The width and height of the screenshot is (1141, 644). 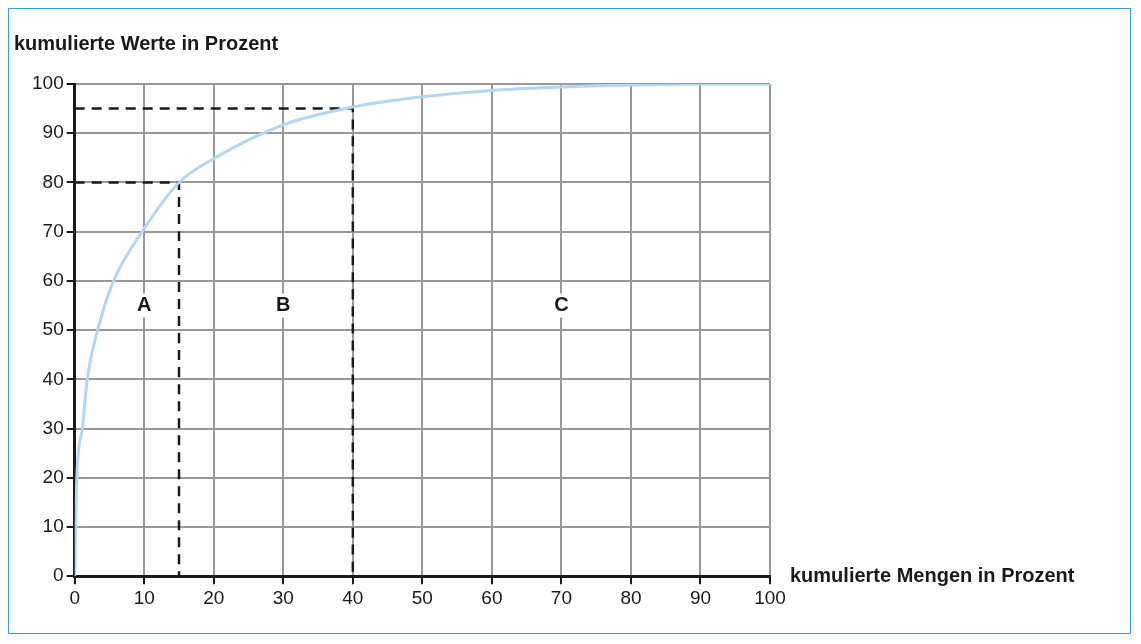 What do you see at coordinates (53, 181) in the screenshot?
I see `y-tick-label: 80` at bounding box center [53, 181].